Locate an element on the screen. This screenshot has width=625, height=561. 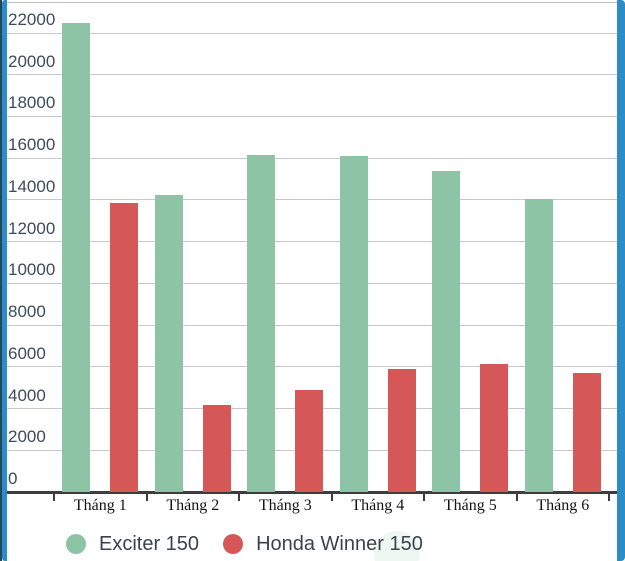
legend-label: Exciter 150 is located at coordinates (149, 543).